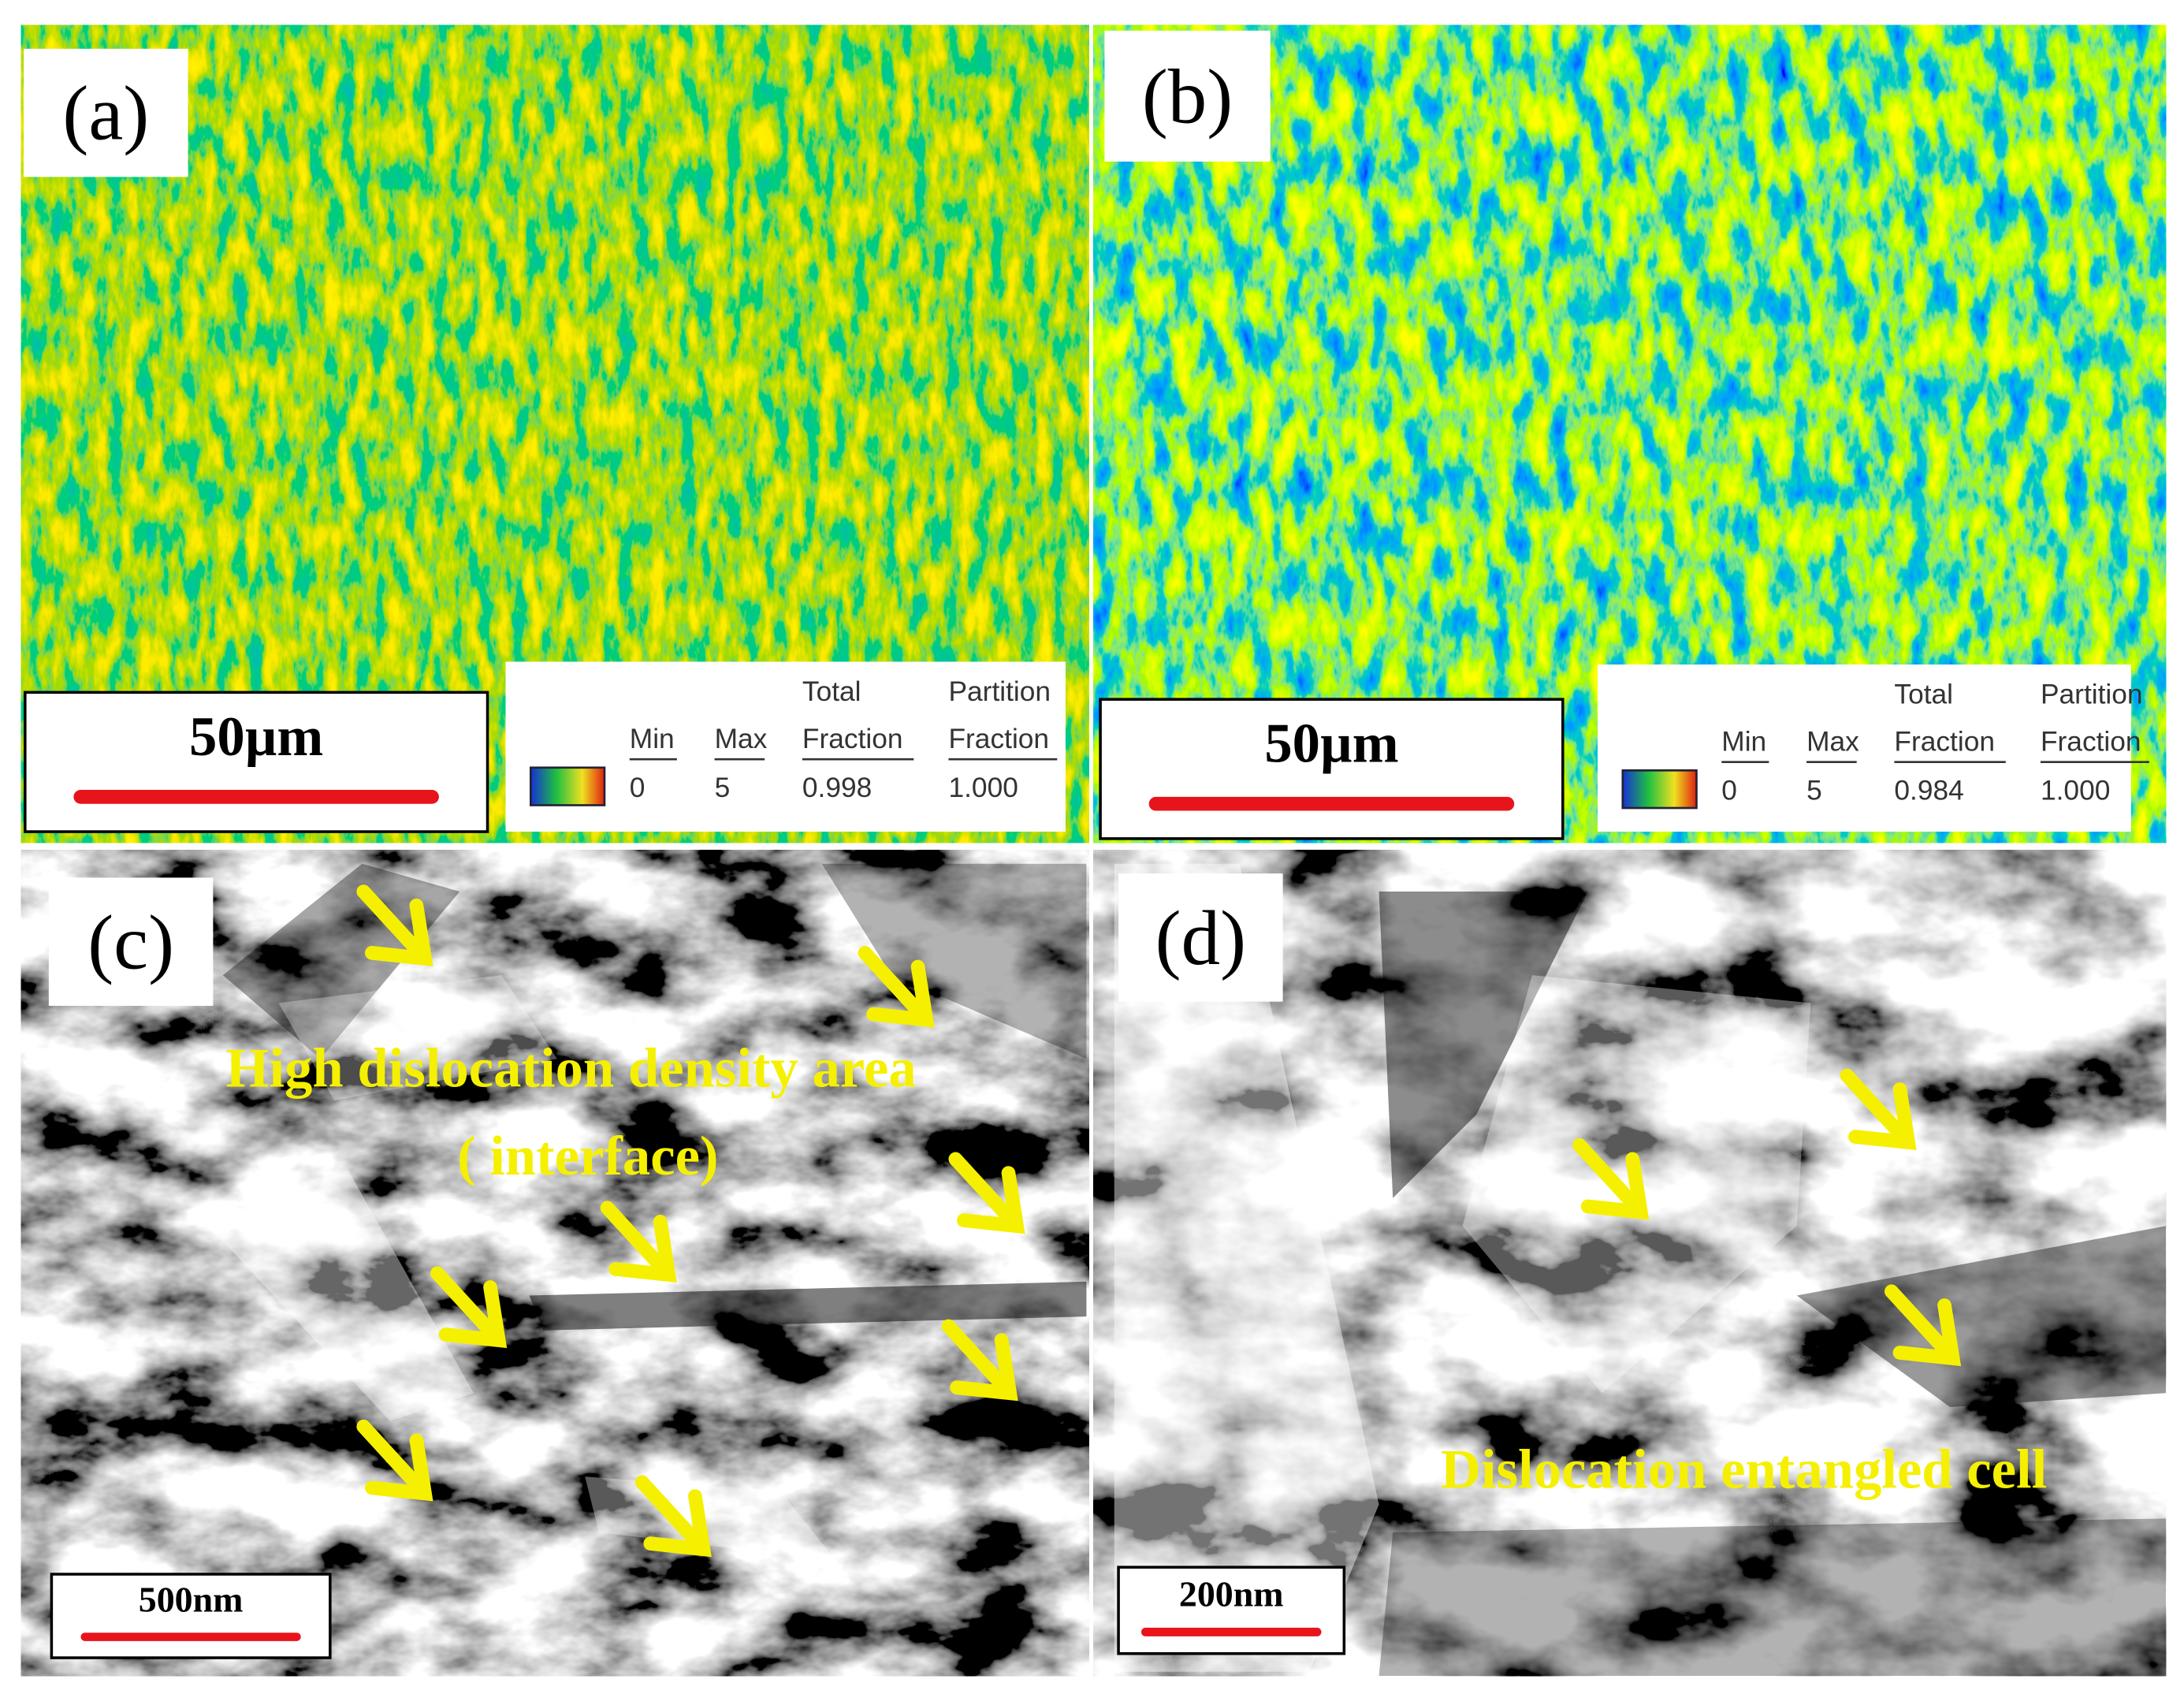 This screenshot has height=1694, width=2184. What do you see at coordinates (191, 1600) in the screenshot?
I see `scale-bar-label: 500nm` at bounding box center [191, 1600].